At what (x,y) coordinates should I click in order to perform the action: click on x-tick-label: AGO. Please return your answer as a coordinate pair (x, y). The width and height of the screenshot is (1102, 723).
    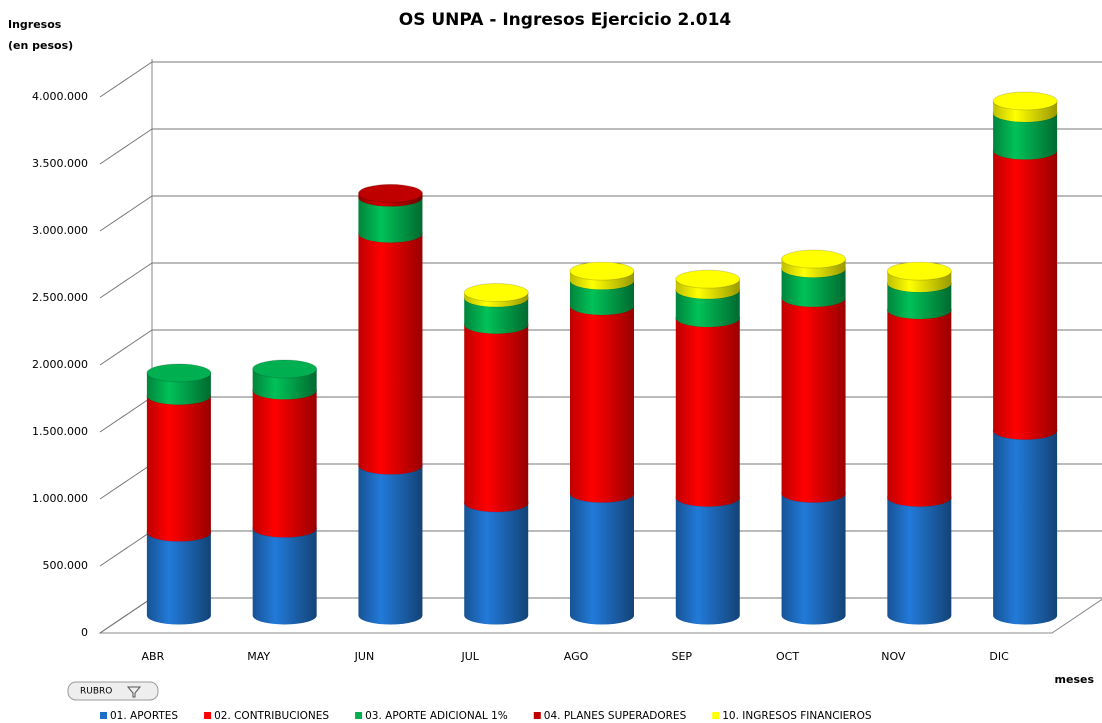
    Looking at the image, I should click on (576, 656).